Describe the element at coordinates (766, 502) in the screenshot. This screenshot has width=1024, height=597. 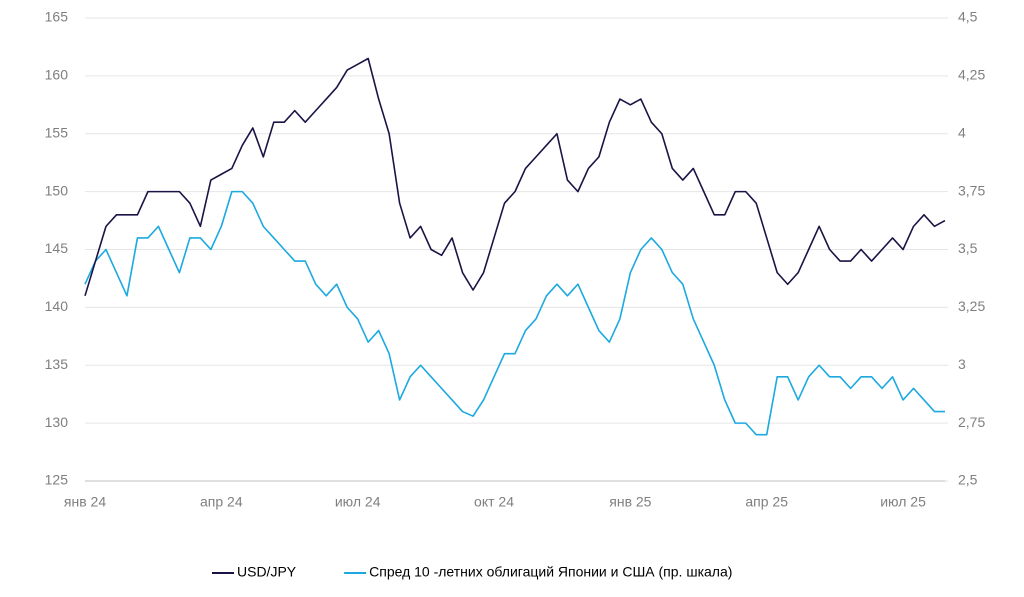
I see `x-tick-label: апр 25` at that location.